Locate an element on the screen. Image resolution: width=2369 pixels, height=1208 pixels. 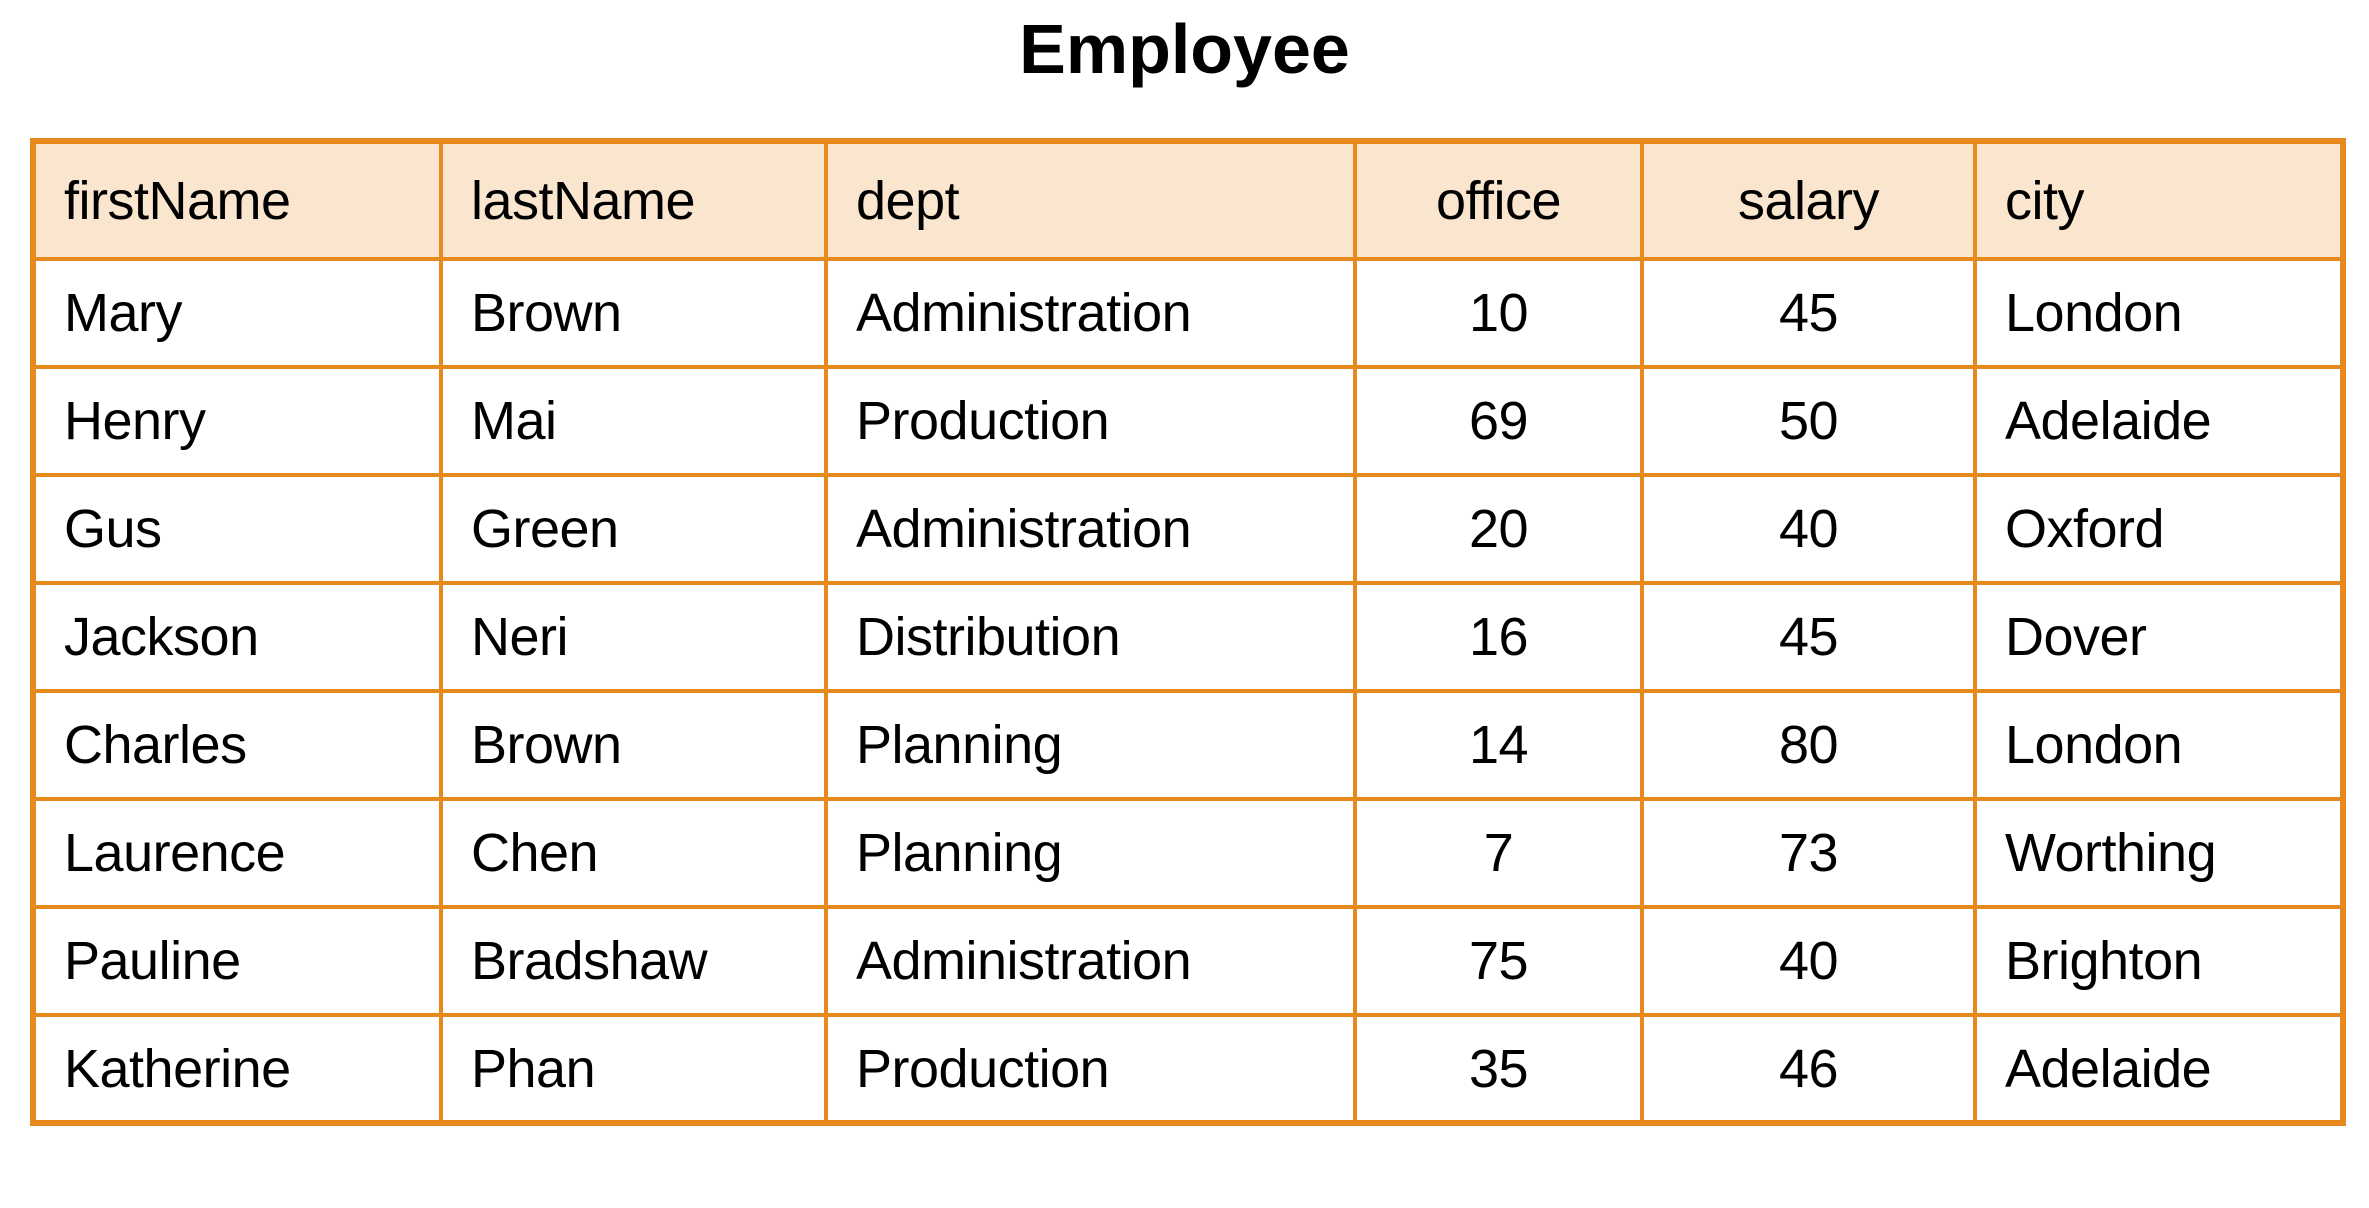
column-header-office: office is located at coordinates (1498, 200).